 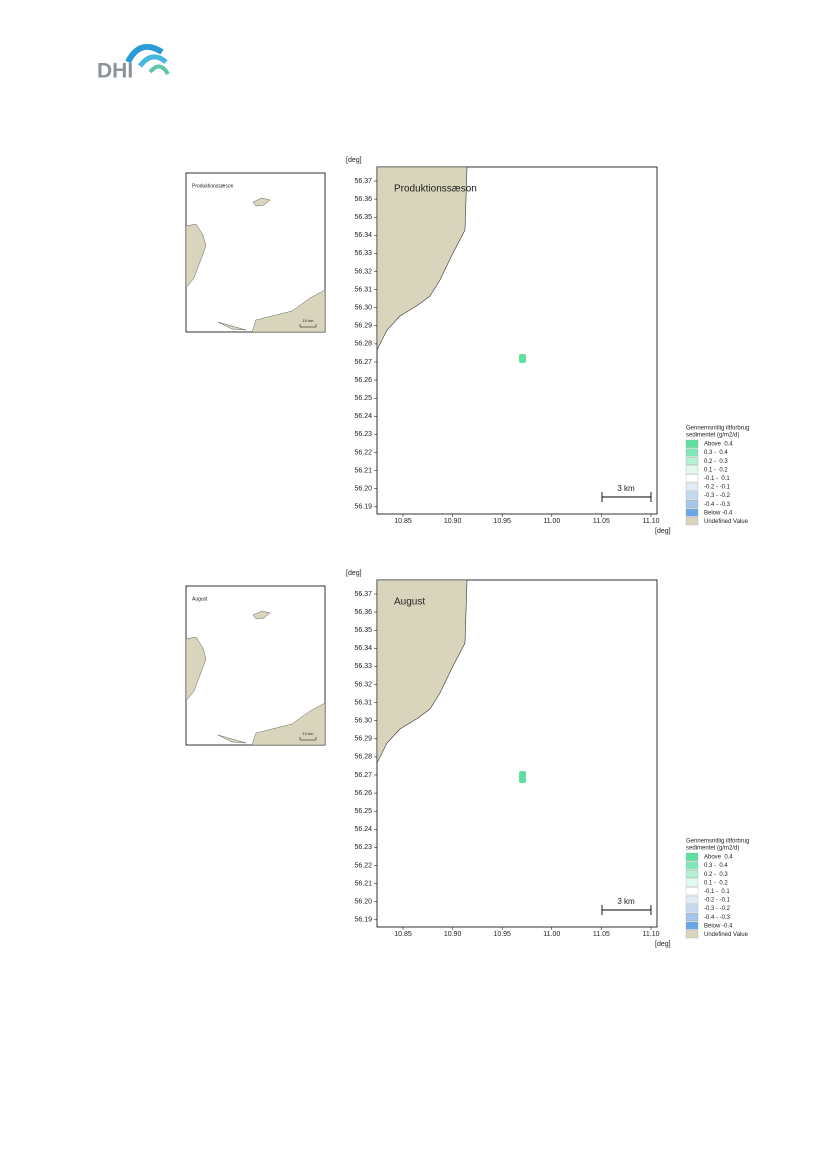 I want to click on legend-label: Below -0.4, so click(x=718, y=926).